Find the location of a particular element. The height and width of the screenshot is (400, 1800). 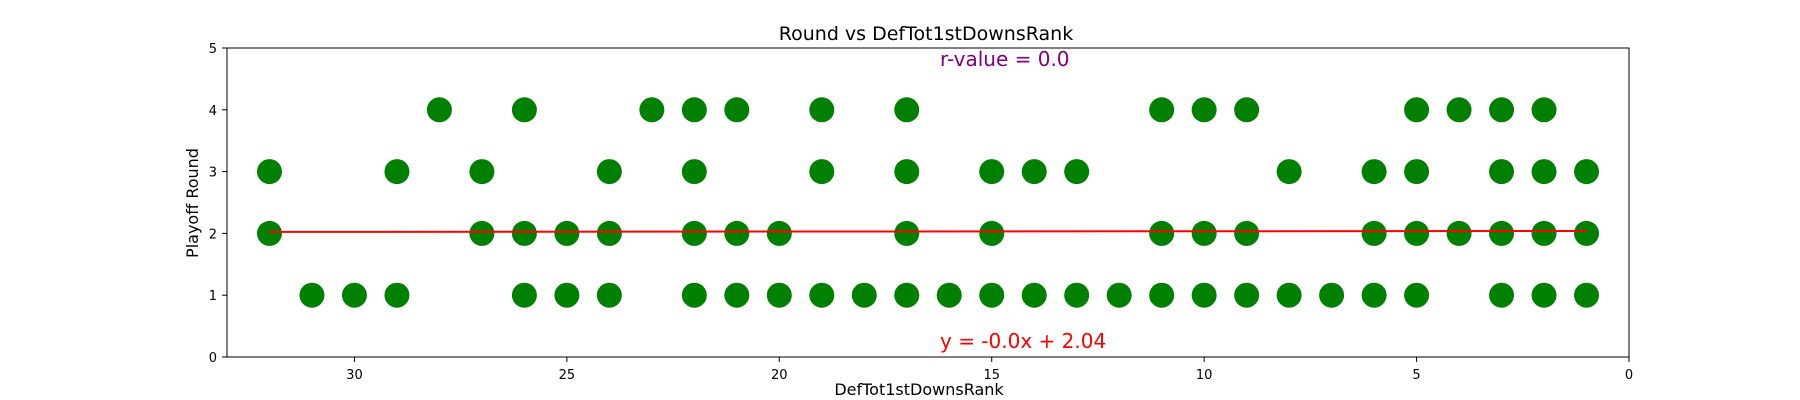

x-tick-label: 15 is located at coordinates (991, 375).